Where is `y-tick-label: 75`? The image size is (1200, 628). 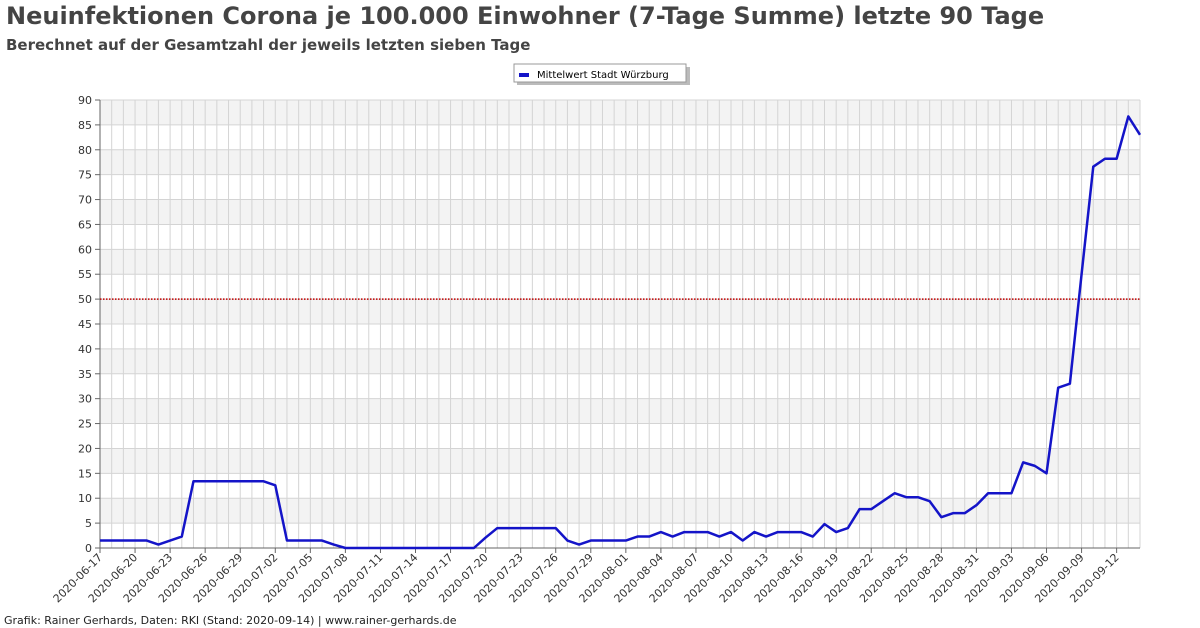 y-tick-label: 75 is located at coordinates (85, 175).